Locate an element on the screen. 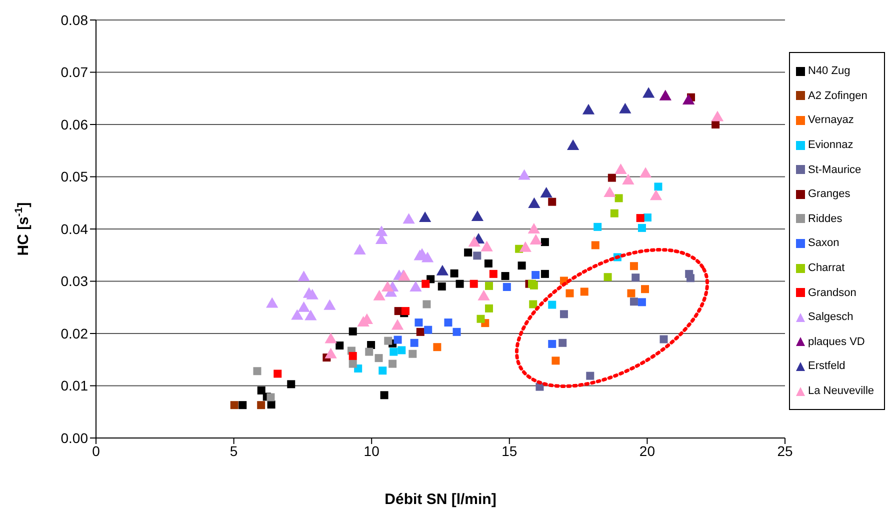 The height and width of the screenshot is (514, 887). legend-label: plaques VD is located at coordinates (836, 342).